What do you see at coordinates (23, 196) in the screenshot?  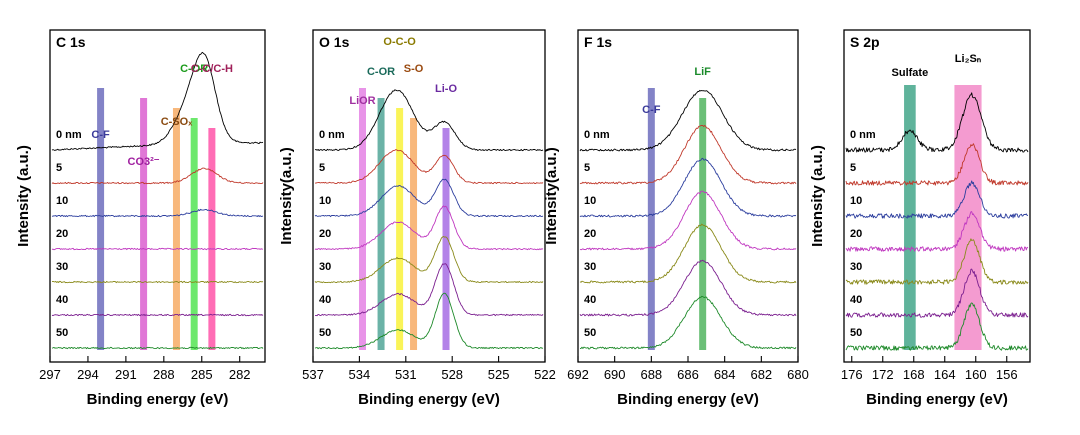 I see `y-axis-label-1: Intensity (a.u.)` at bounding box center [23, 196].